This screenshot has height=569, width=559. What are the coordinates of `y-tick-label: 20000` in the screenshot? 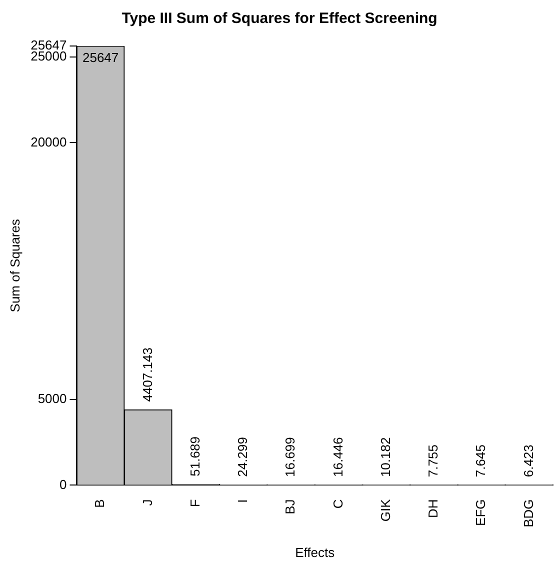 It's located at (48, 142).